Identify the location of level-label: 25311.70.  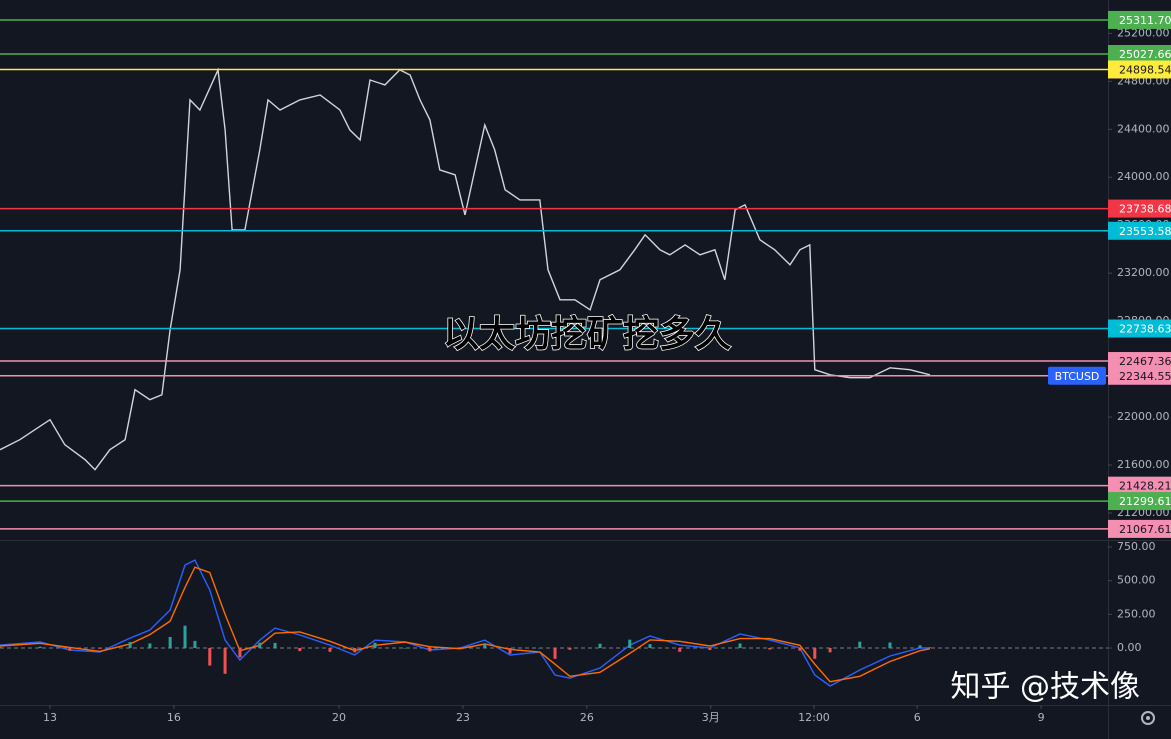
(1145, 20).